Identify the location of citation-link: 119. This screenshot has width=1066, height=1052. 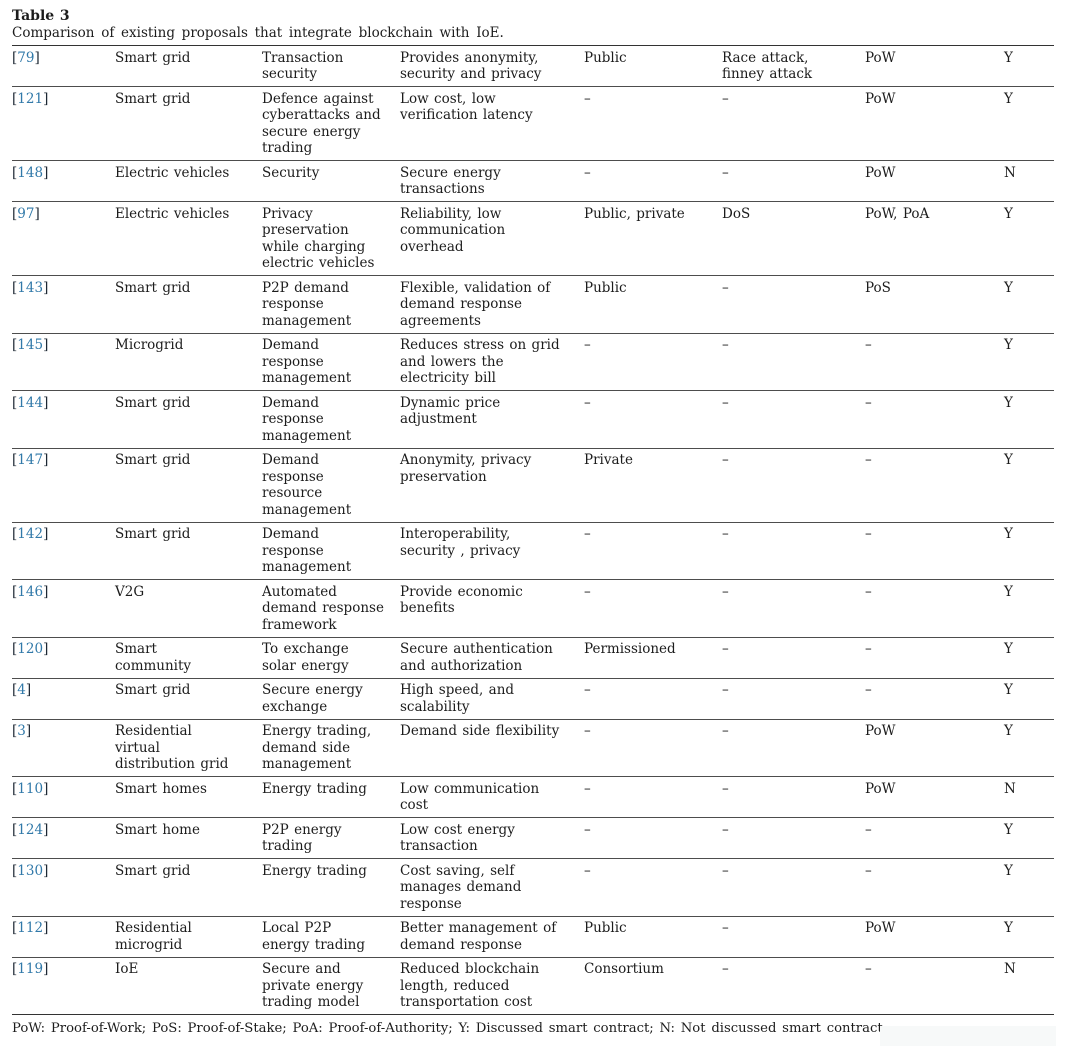
(30, 969).